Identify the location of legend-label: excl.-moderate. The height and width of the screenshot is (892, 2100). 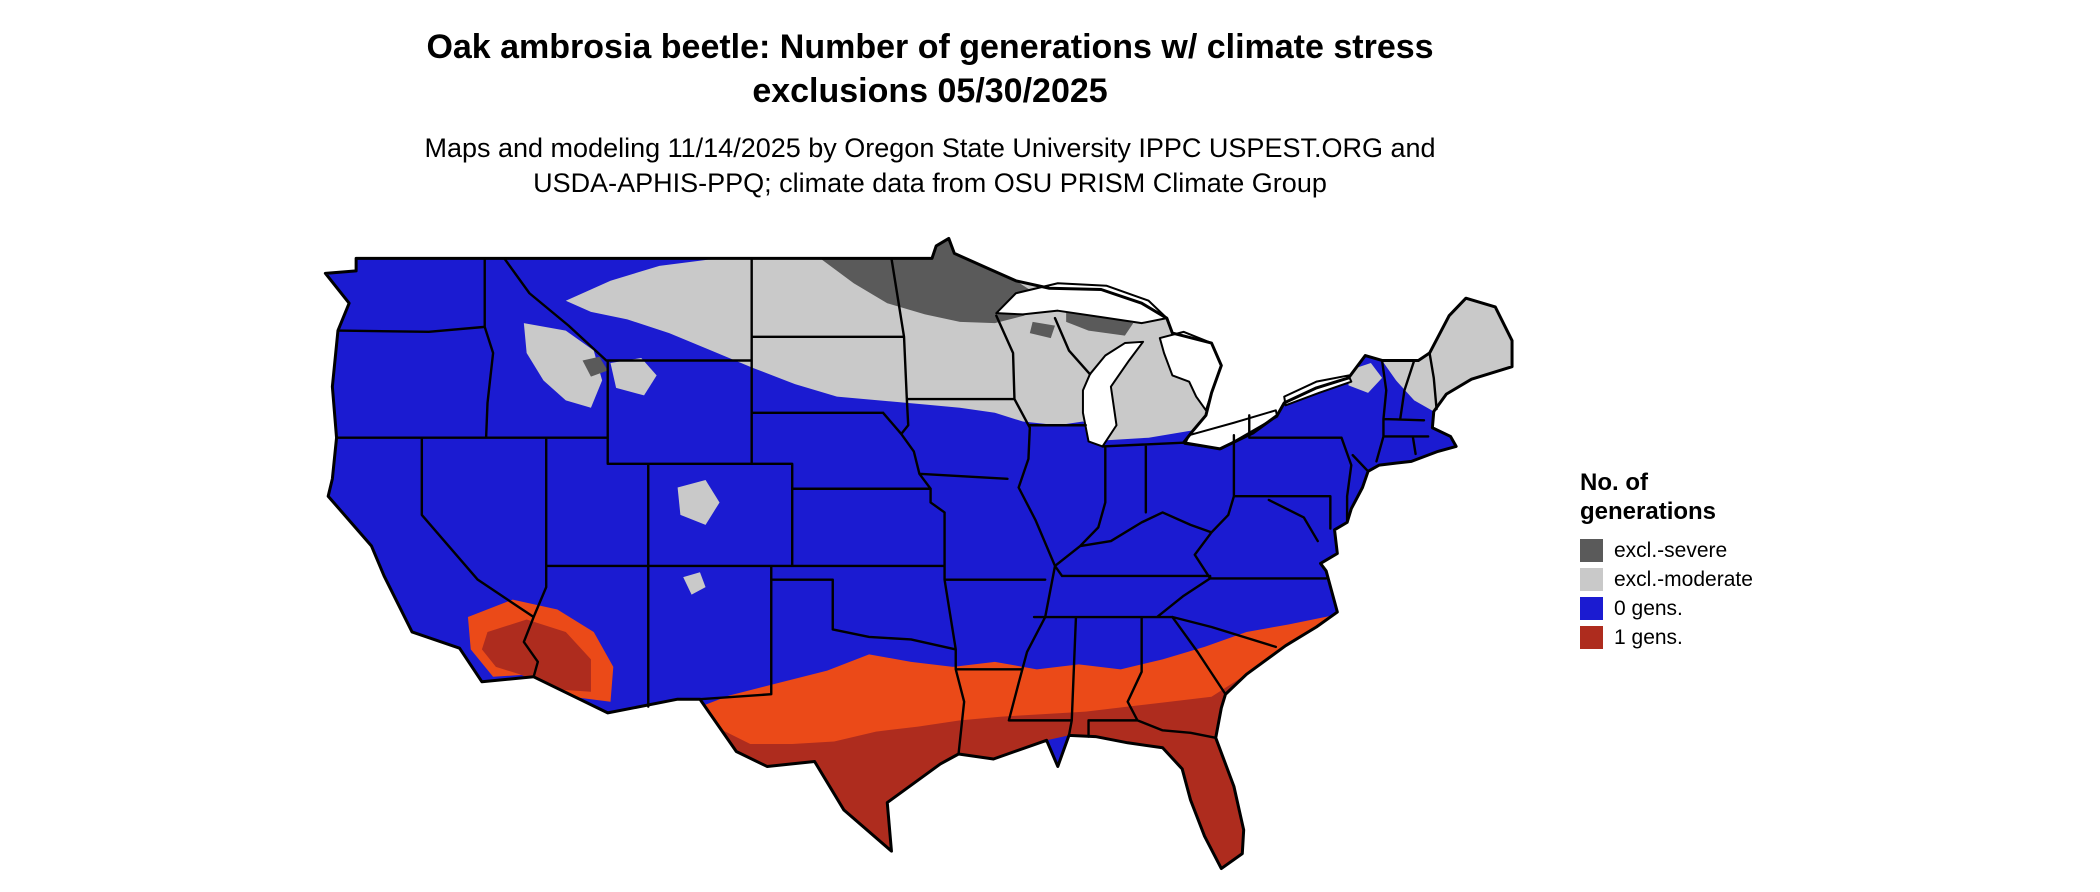
(1683, 579).